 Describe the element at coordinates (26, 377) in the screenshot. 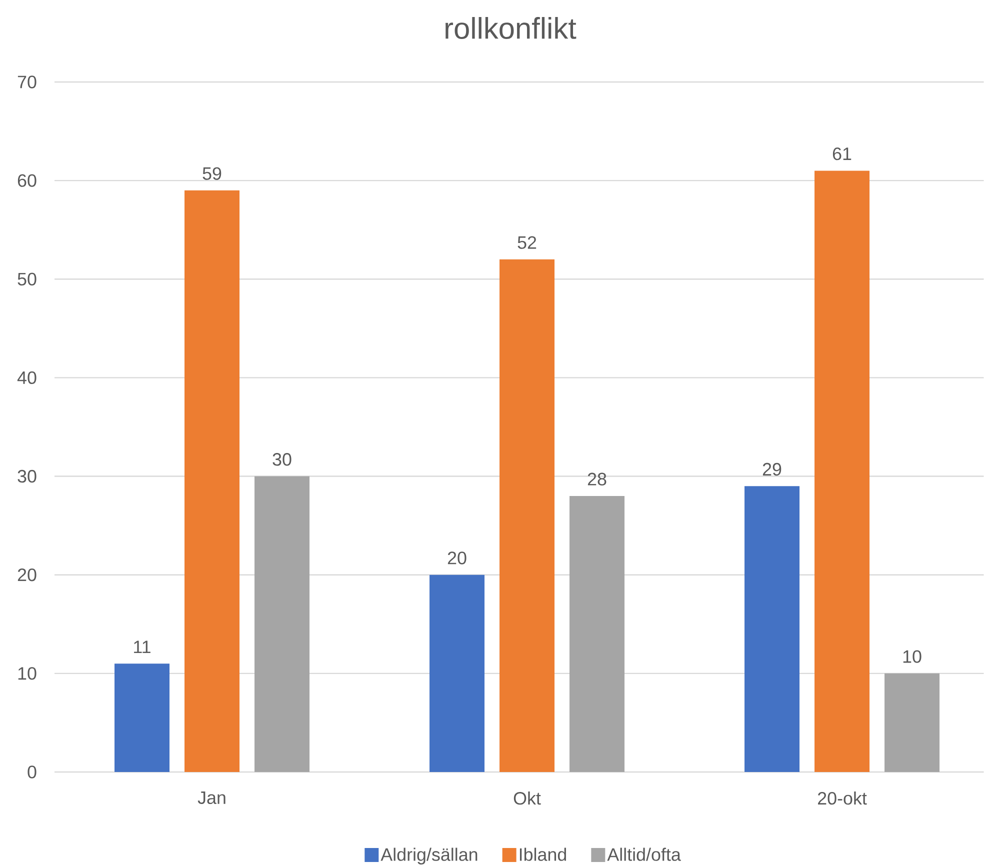

I see `y-tick-label: 40` at that location.